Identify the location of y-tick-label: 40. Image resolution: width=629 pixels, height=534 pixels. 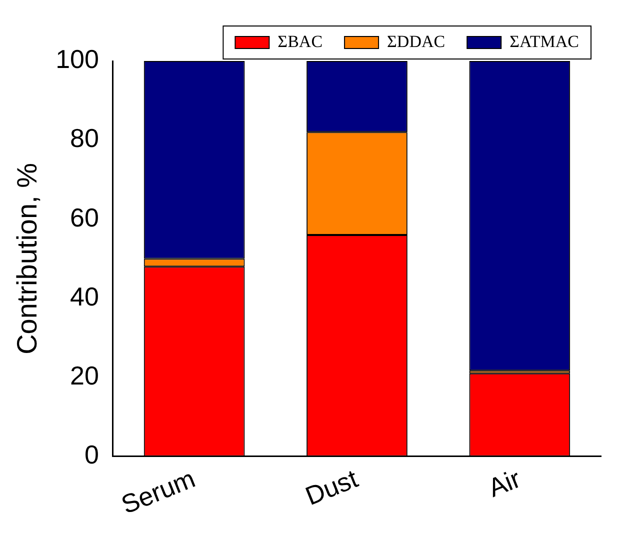
(84, 296).